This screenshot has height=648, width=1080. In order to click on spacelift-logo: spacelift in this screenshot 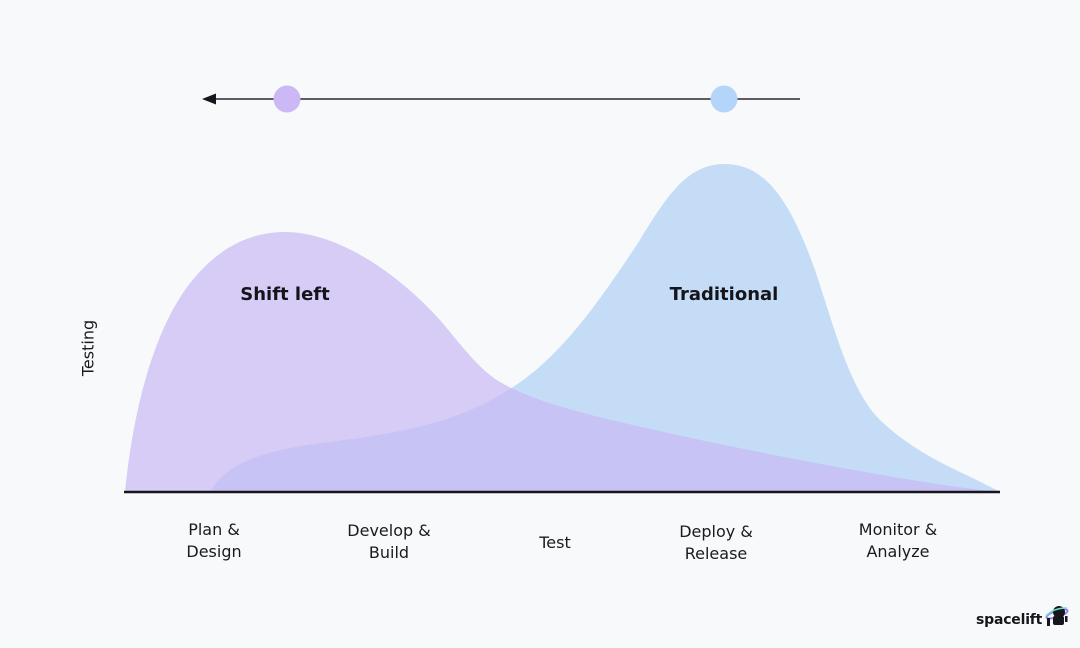, I will do `click(1022, 616)`.